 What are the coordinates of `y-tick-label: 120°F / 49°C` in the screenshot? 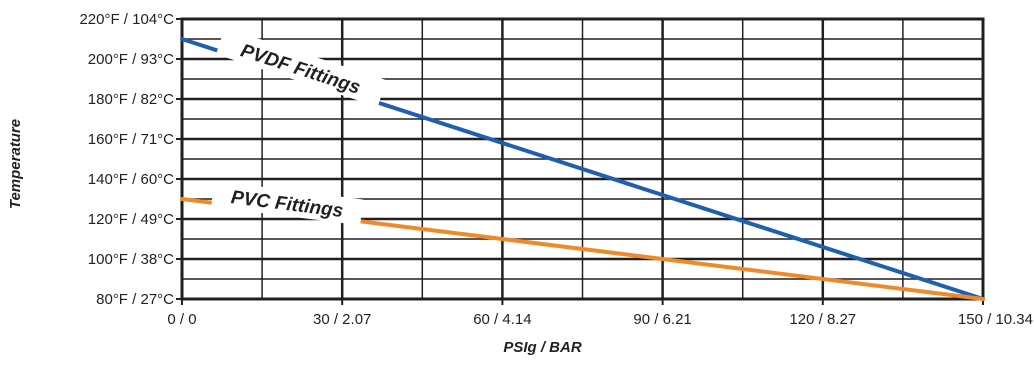 It's located at (131, 219).